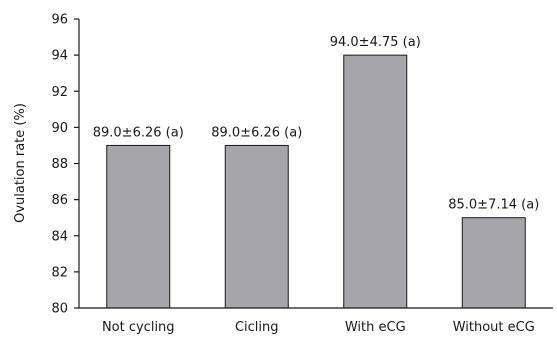 The width and height of the screenshot is (557, 337). Describe the element at coordinates (493, 205) in the screenshot. I see `data-label: 85.0±7.14 (a)` at that location.